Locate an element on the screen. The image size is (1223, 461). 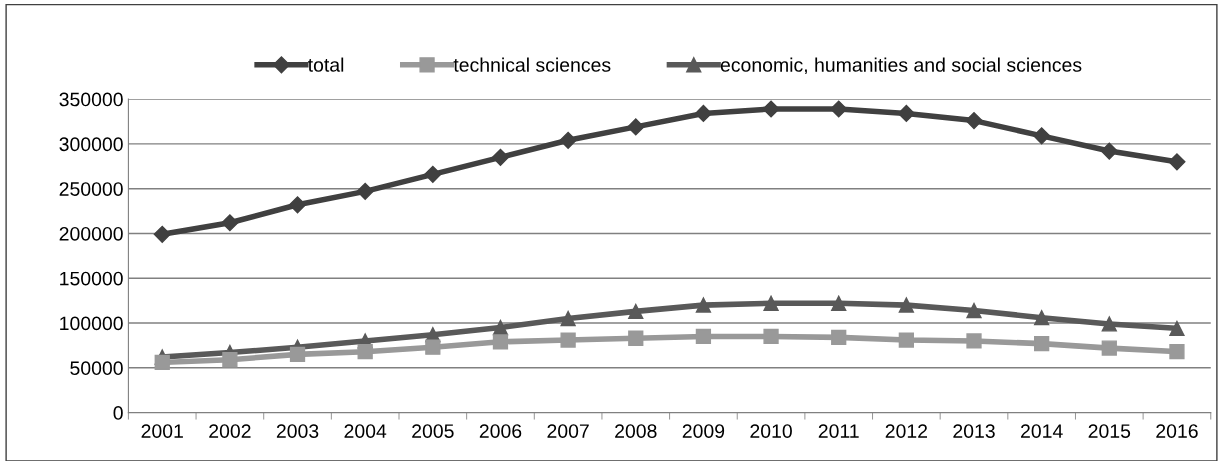
x-tick-label: 2009 is located at coordinates (703, 431).